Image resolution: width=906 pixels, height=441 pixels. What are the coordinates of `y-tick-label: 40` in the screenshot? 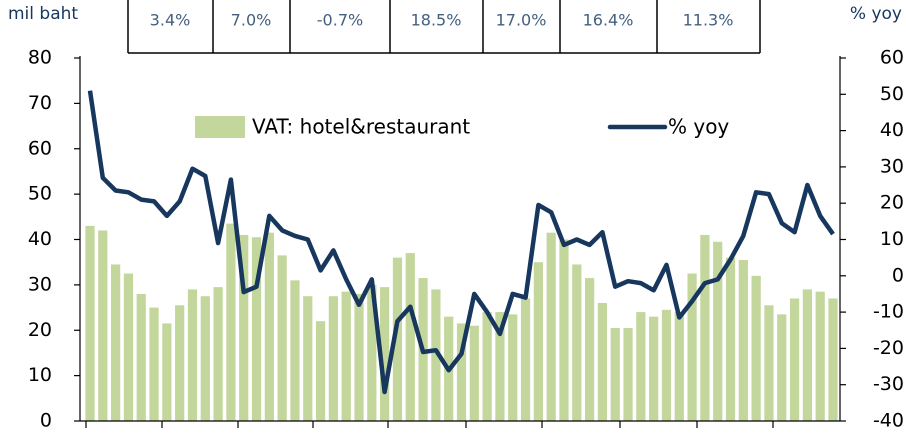 It's located at (40, 239).